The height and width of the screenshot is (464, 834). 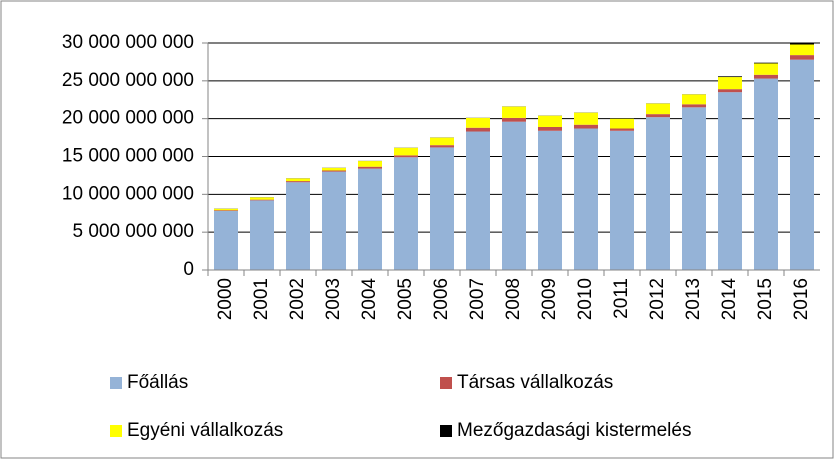 What do you see at coordinates (128, 42) in the screenshot?
I see `y-tick-label: 30 000 000 000` at bounding box center [128, 42].